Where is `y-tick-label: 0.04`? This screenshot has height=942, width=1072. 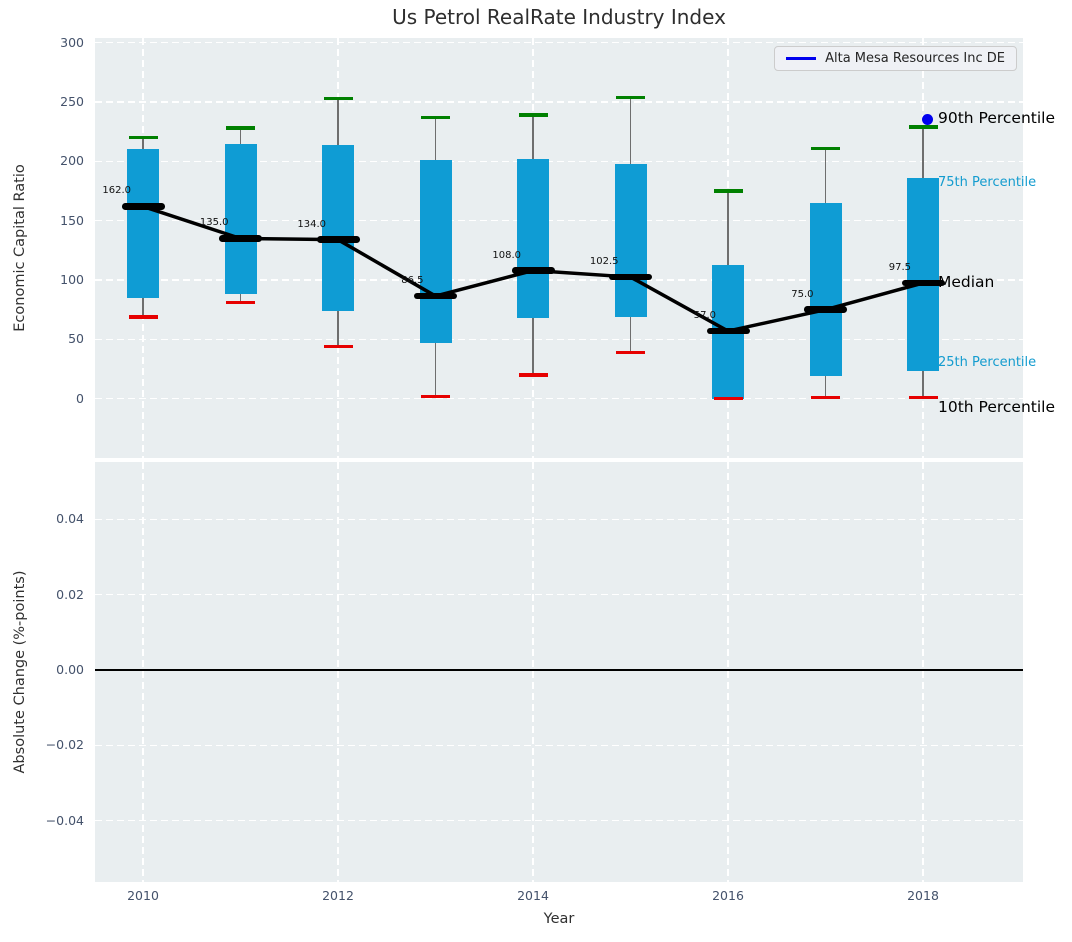
y-tick-label: 0.04 is located at coordinates (70, 519).